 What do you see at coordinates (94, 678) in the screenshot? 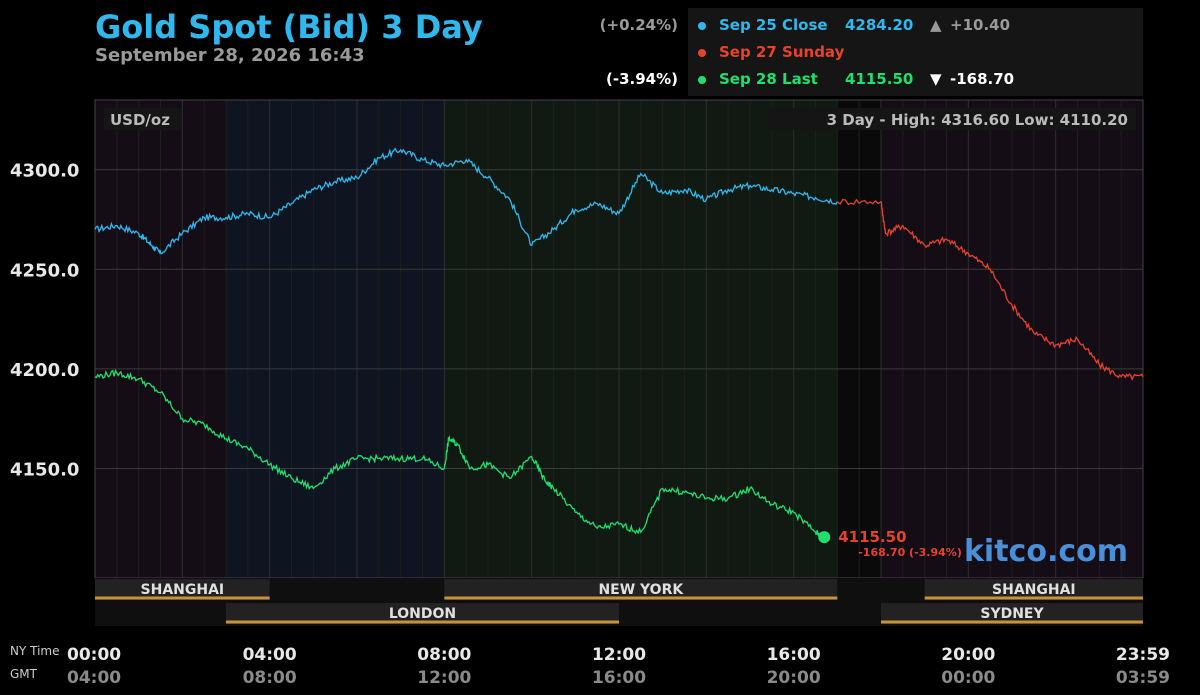
I see `x-tick-gmt: 04:00` at bounding box center [94, 678].